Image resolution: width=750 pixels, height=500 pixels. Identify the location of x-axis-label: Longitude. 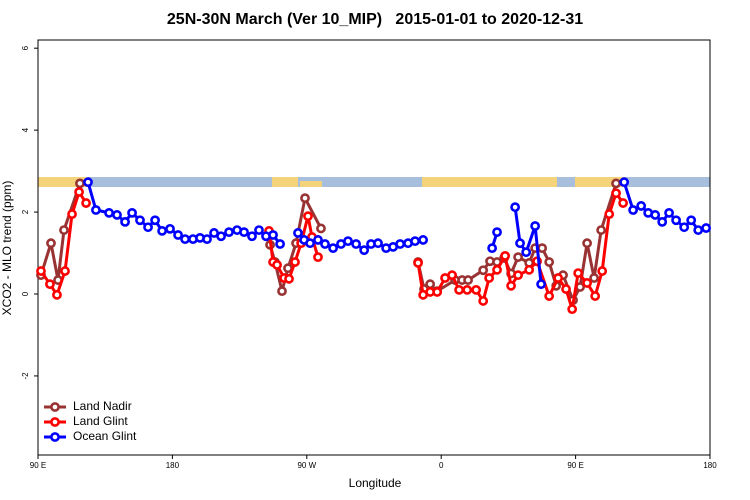
(375, 483).